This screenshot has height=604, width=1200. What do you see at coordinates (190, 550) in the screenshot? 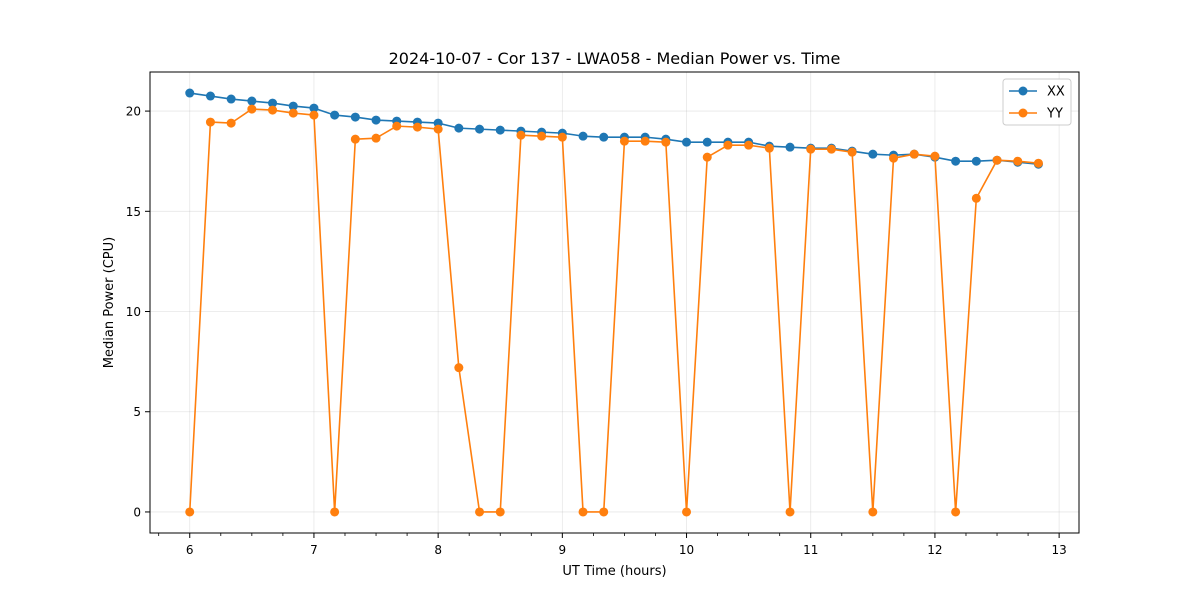
I see `x-tick-label: 6` at bounding box center [190, 550].